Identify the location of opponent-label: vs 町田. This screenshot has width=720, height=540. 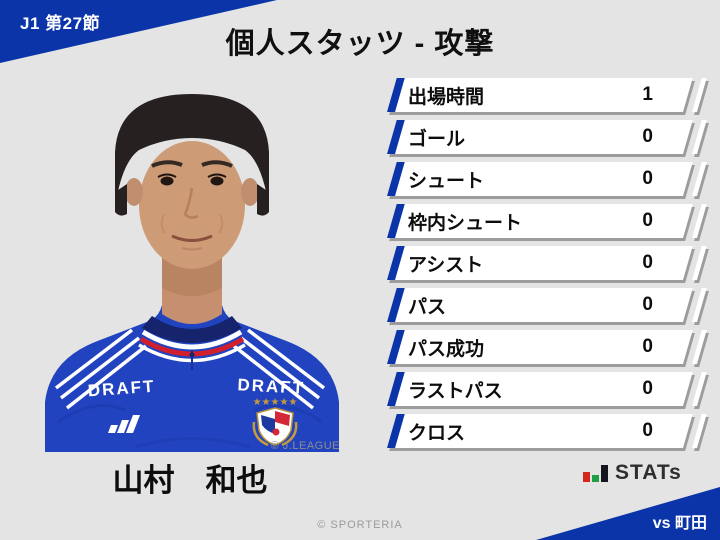
(679, 523).